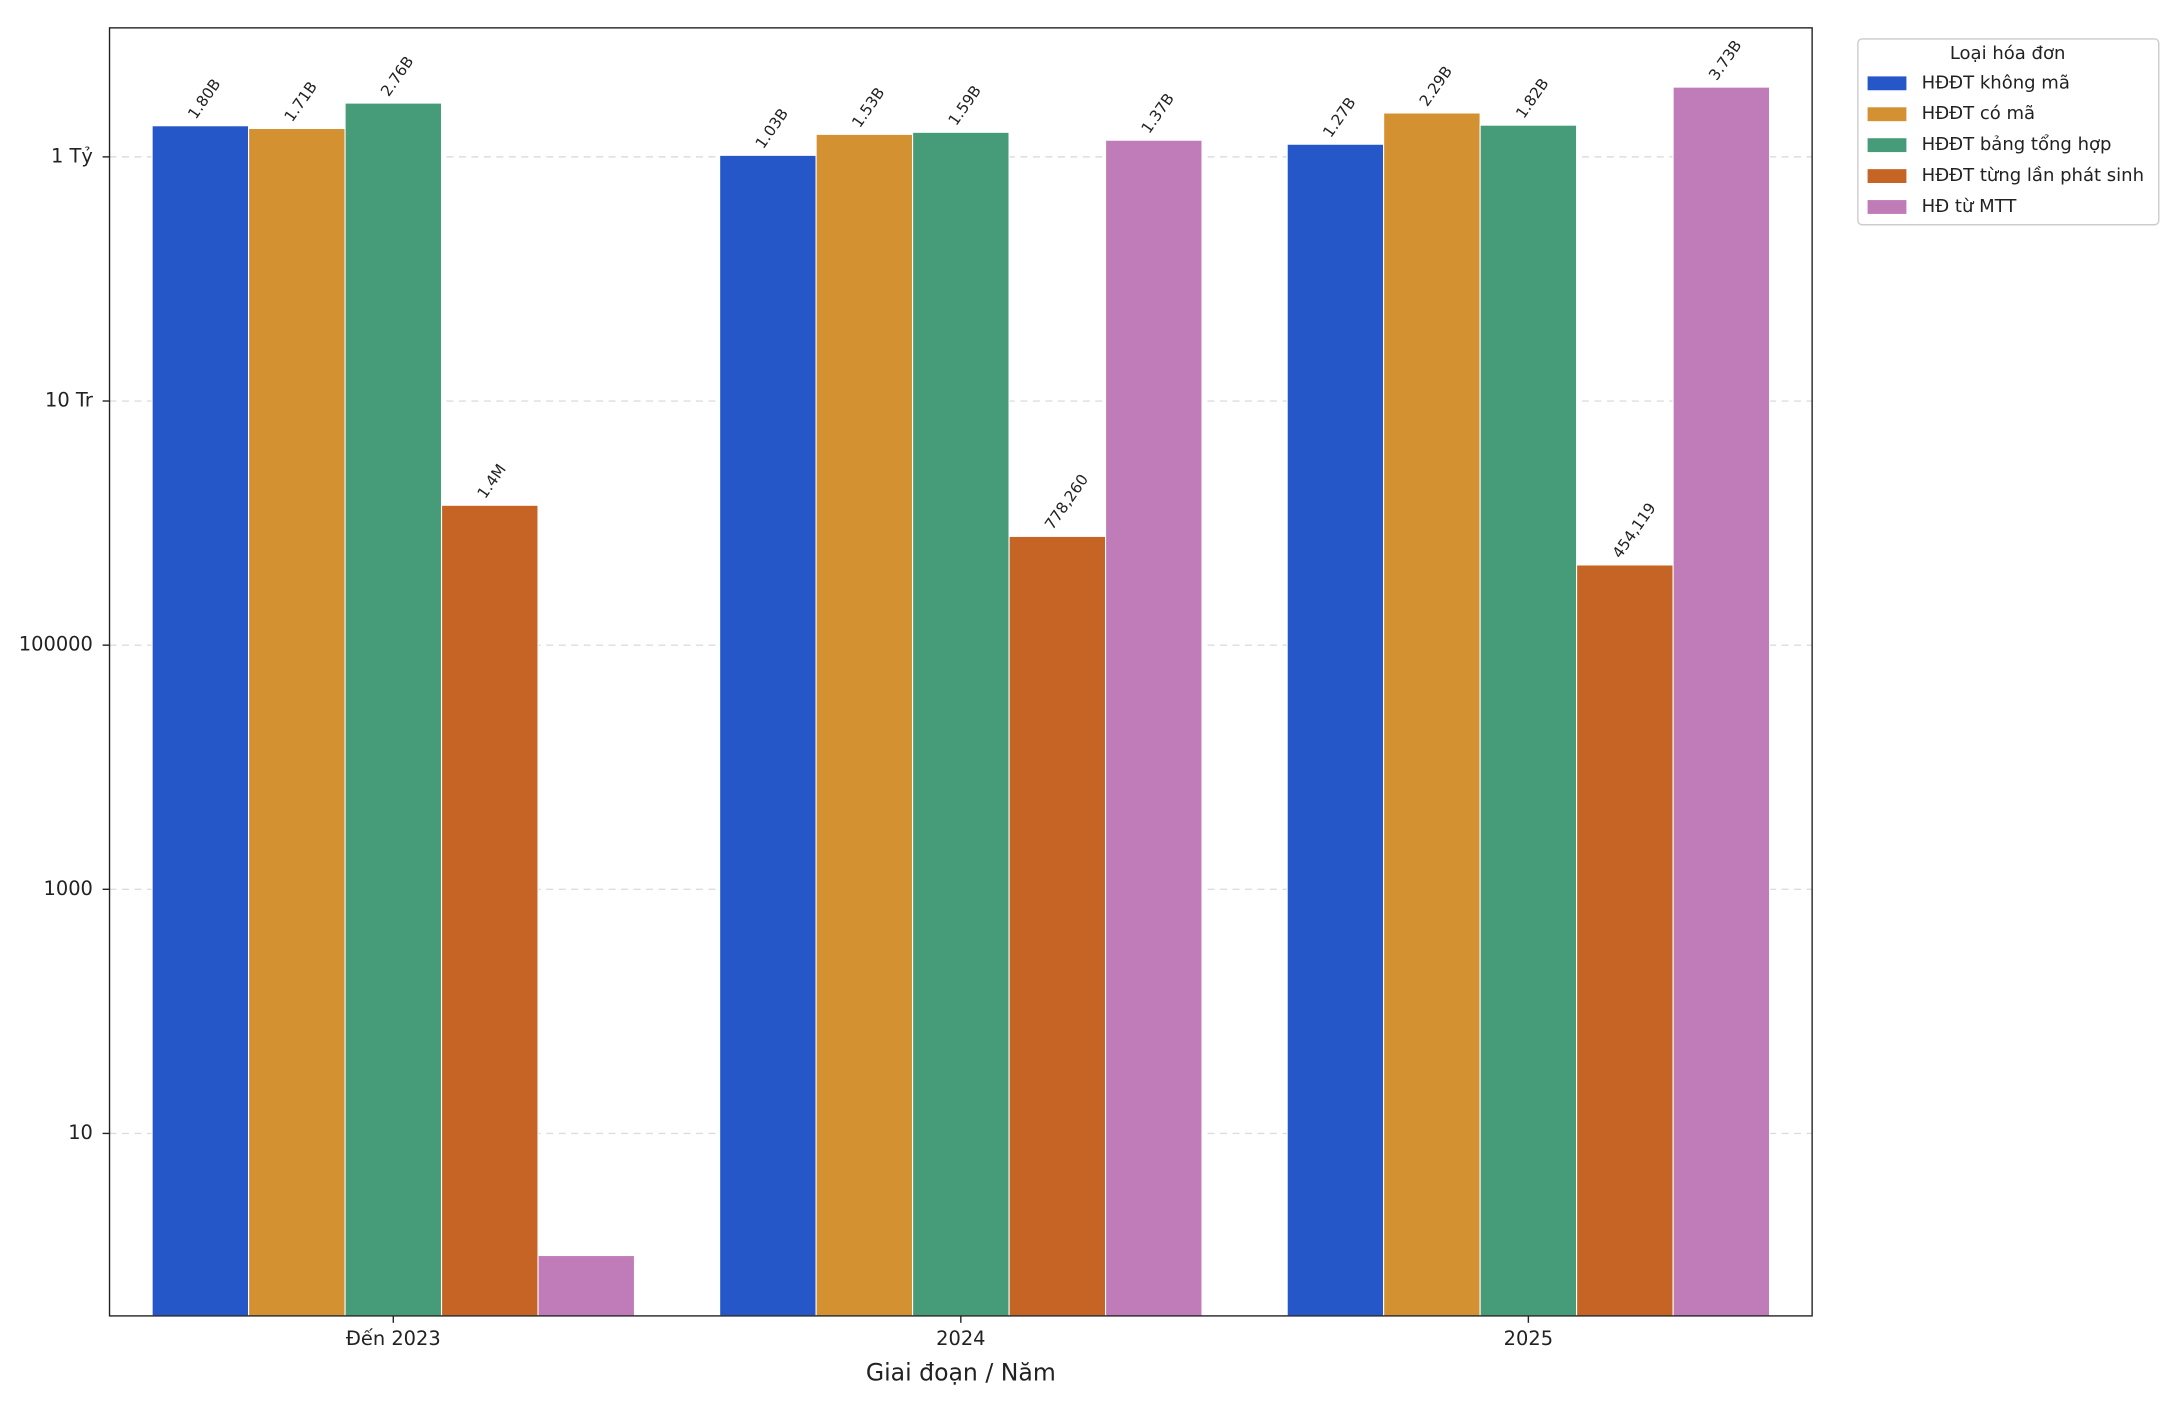  What do you see at coordinates (72, 155) in the screenshot?
I see `y-tick-label: 1 Tỷ` at bounding box center [72, 155].